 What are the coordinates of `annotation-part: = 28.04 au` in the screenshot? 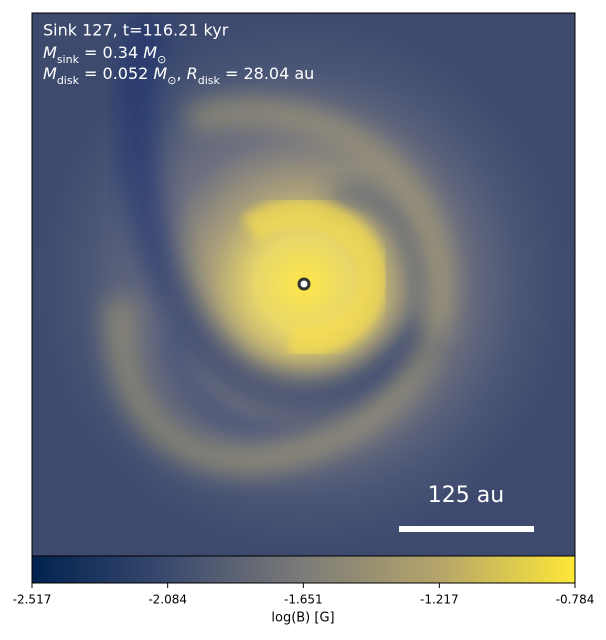 It's located at (267, 73).